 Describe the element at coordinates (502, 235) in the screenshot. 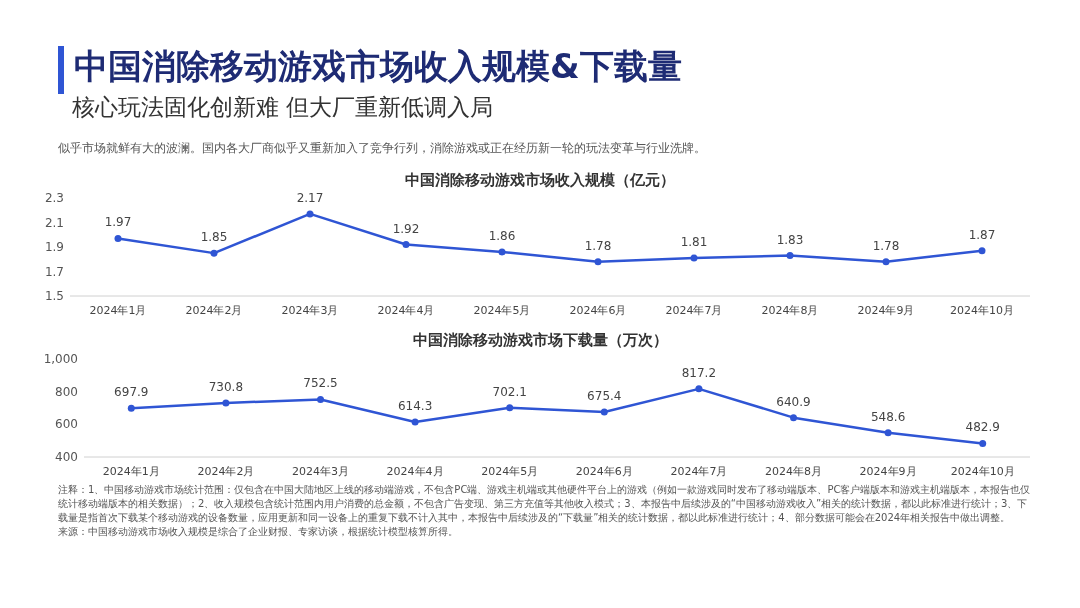

I see `data-label: 1.86` at that location.